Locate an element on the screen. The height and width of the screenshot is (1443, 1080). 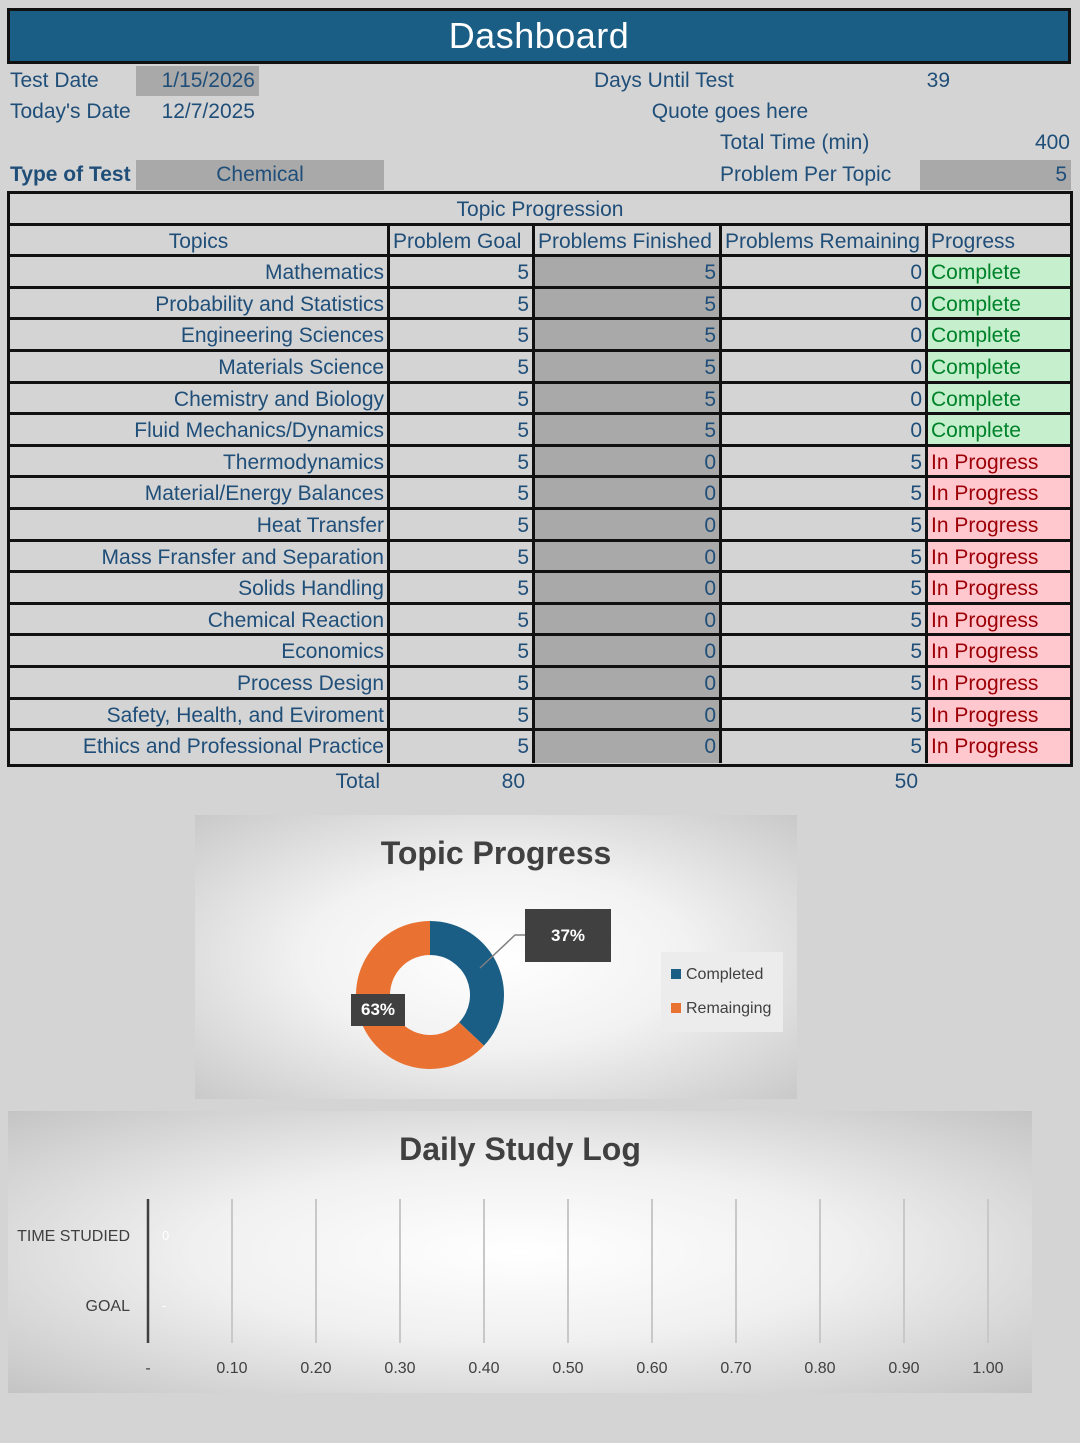
topic-progress-legend: Completed Remainging is located at coordinates (722, 992).